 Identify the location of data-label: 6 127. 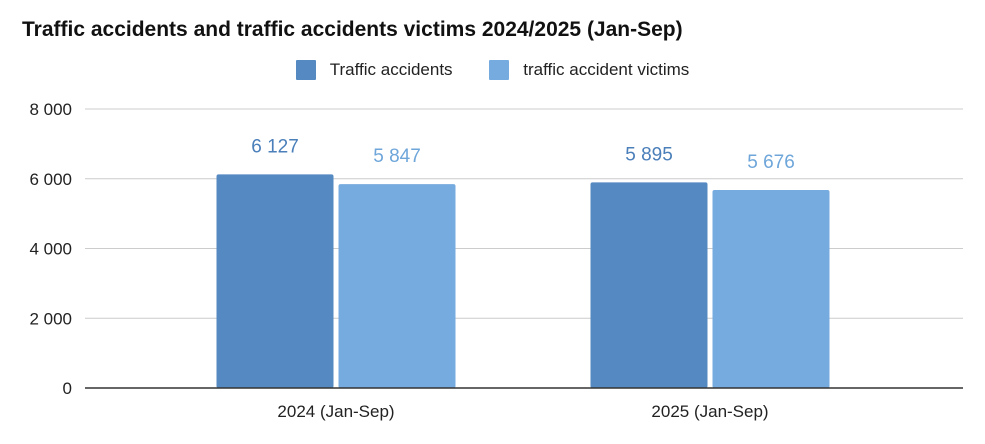
(275, 146).